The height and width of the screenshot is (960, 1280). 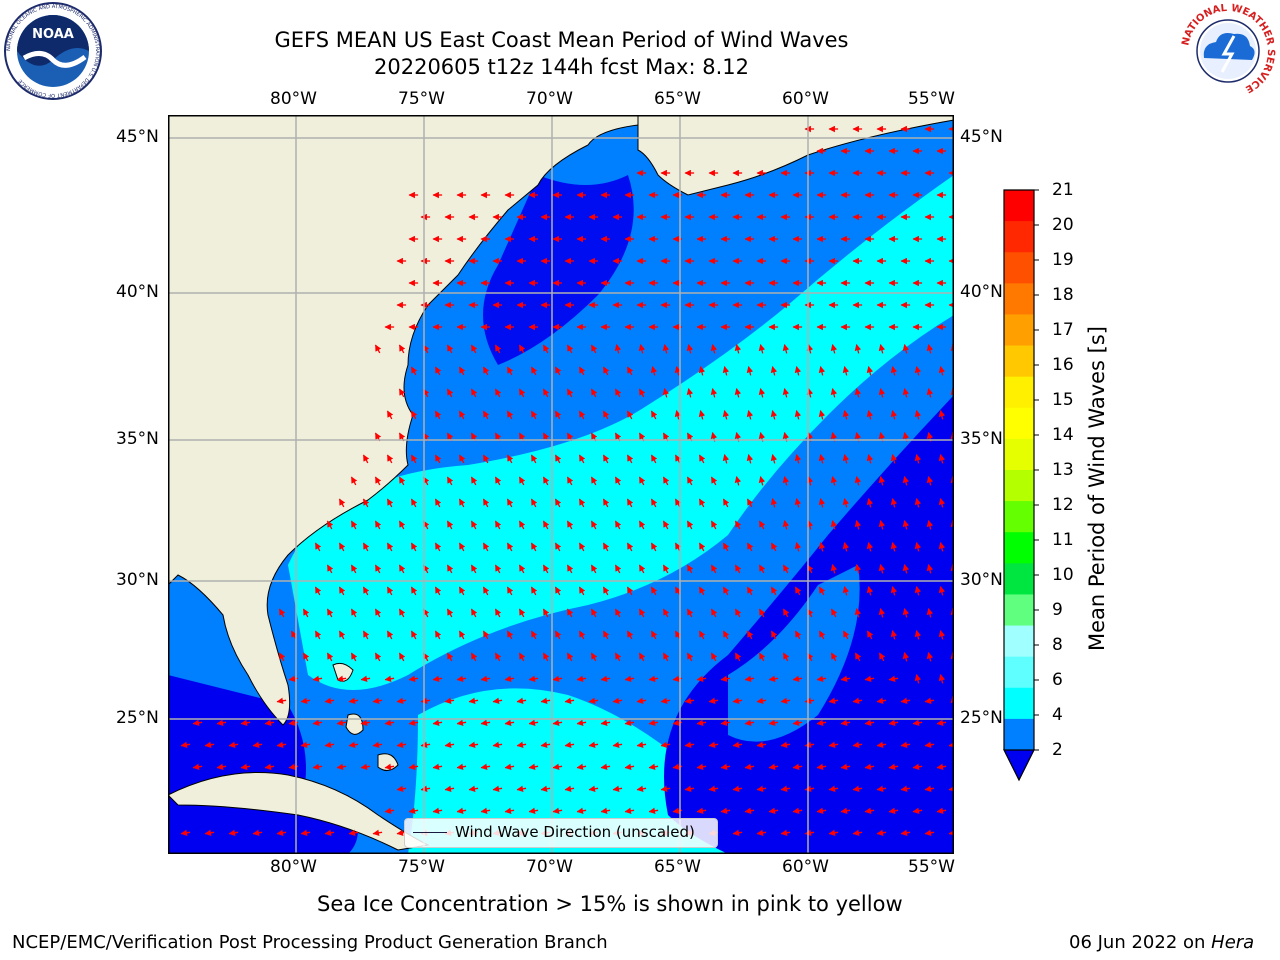 I want to click on legend-line-swatch, so click(x=430, y=832).